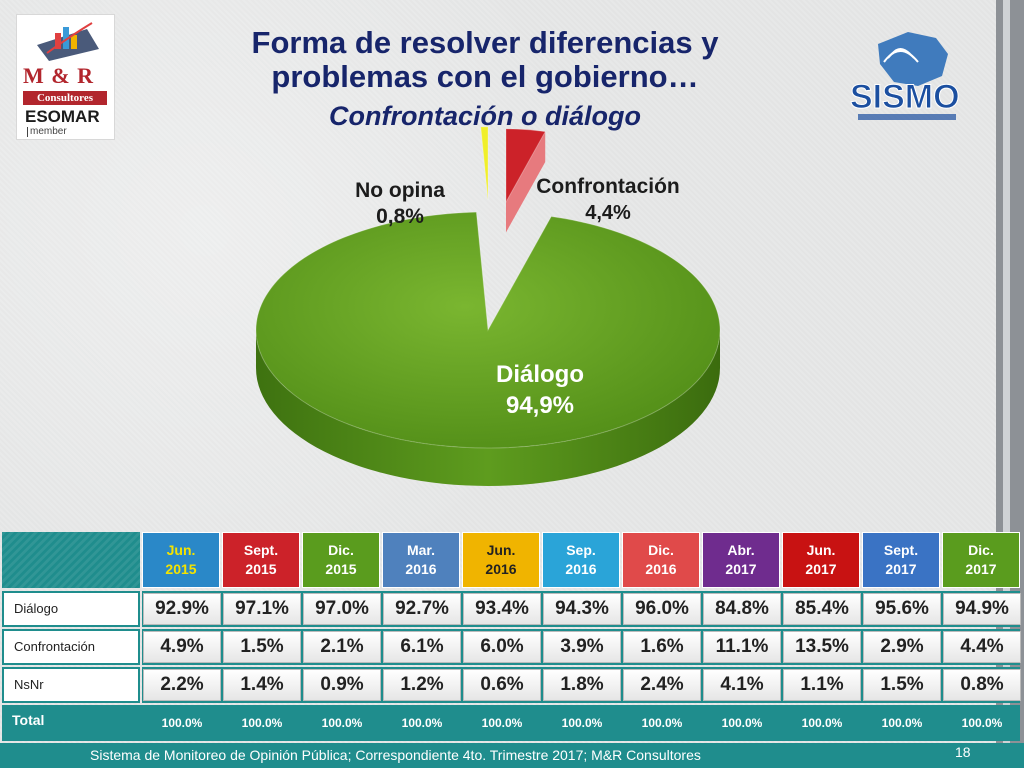  What do you see at coordinates (822, 685) in the screenshot?
I see `table-cell: 1.1%` at bounding box center [822, 685].